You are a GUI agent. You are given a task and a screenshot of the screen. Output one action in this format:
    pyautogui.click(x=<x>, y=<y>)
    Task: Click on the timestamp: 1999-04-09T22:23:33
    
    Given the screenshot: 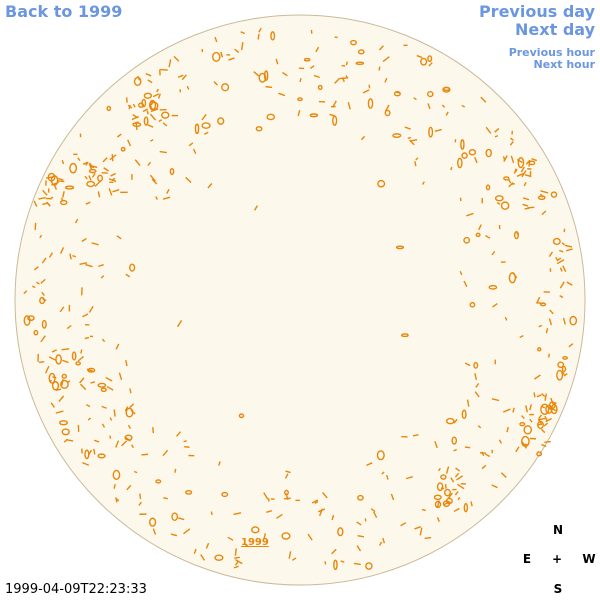 What is the action you would take?
    pyautogui.click(x=76, y=589)
    